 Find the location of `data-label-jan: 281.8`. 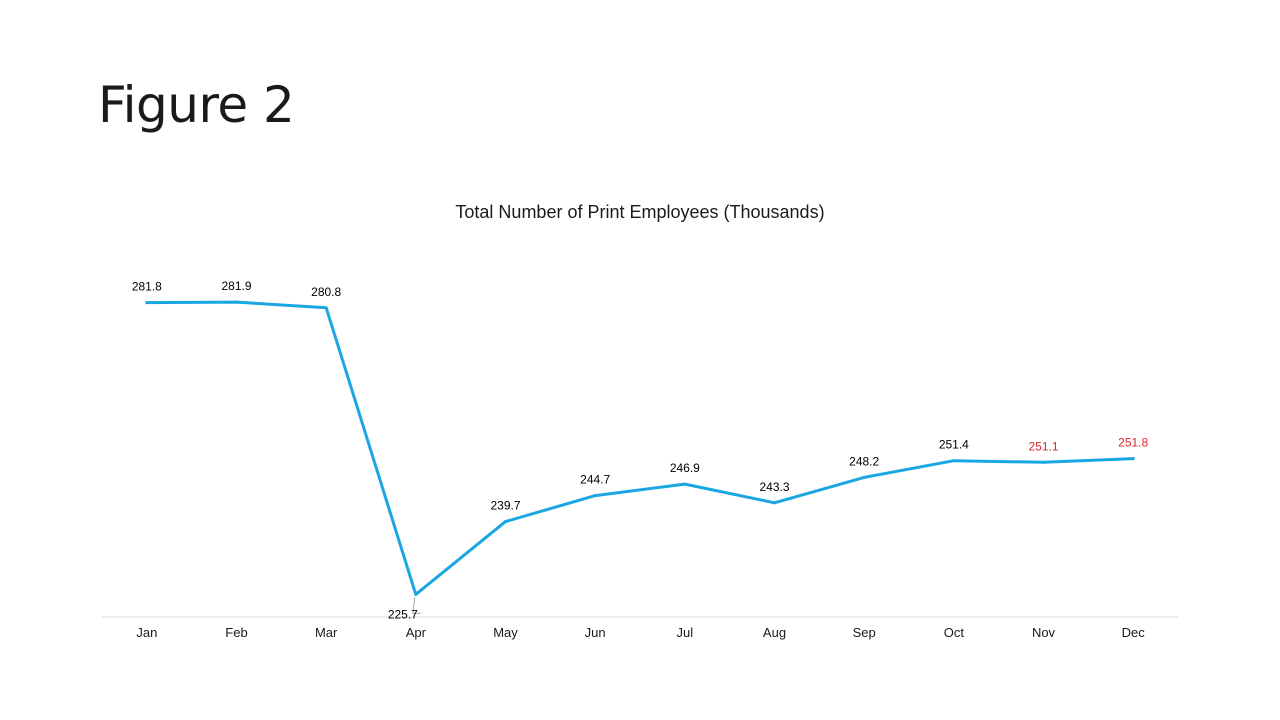

data-label-jan: 281.8 is located at coordinates (147, 287).